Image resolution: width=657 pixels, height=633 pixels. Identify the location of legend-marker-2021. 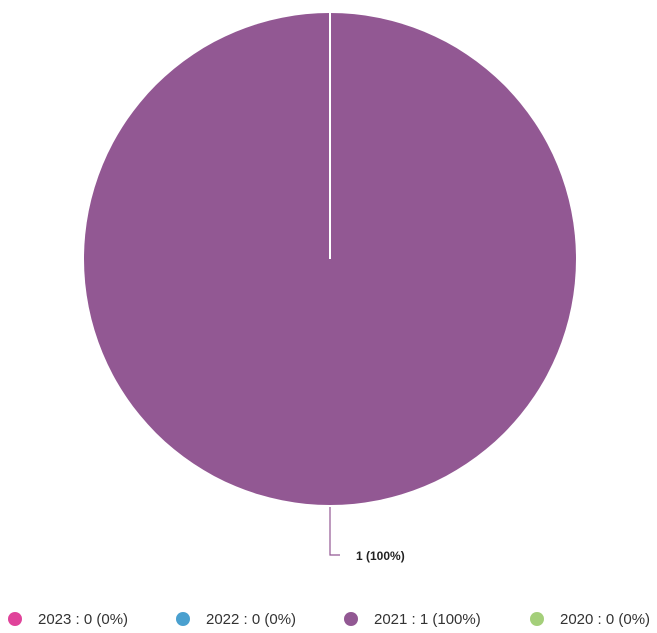
(351, 619).